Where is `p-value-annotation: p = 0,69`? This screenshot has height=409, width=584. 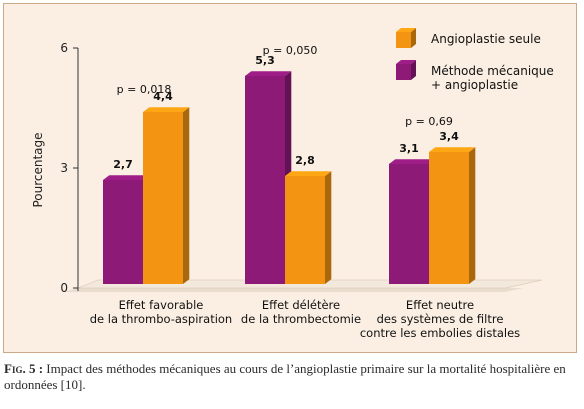 p-value-annotation: p = 0,69 is located at coordinates (429, 121).